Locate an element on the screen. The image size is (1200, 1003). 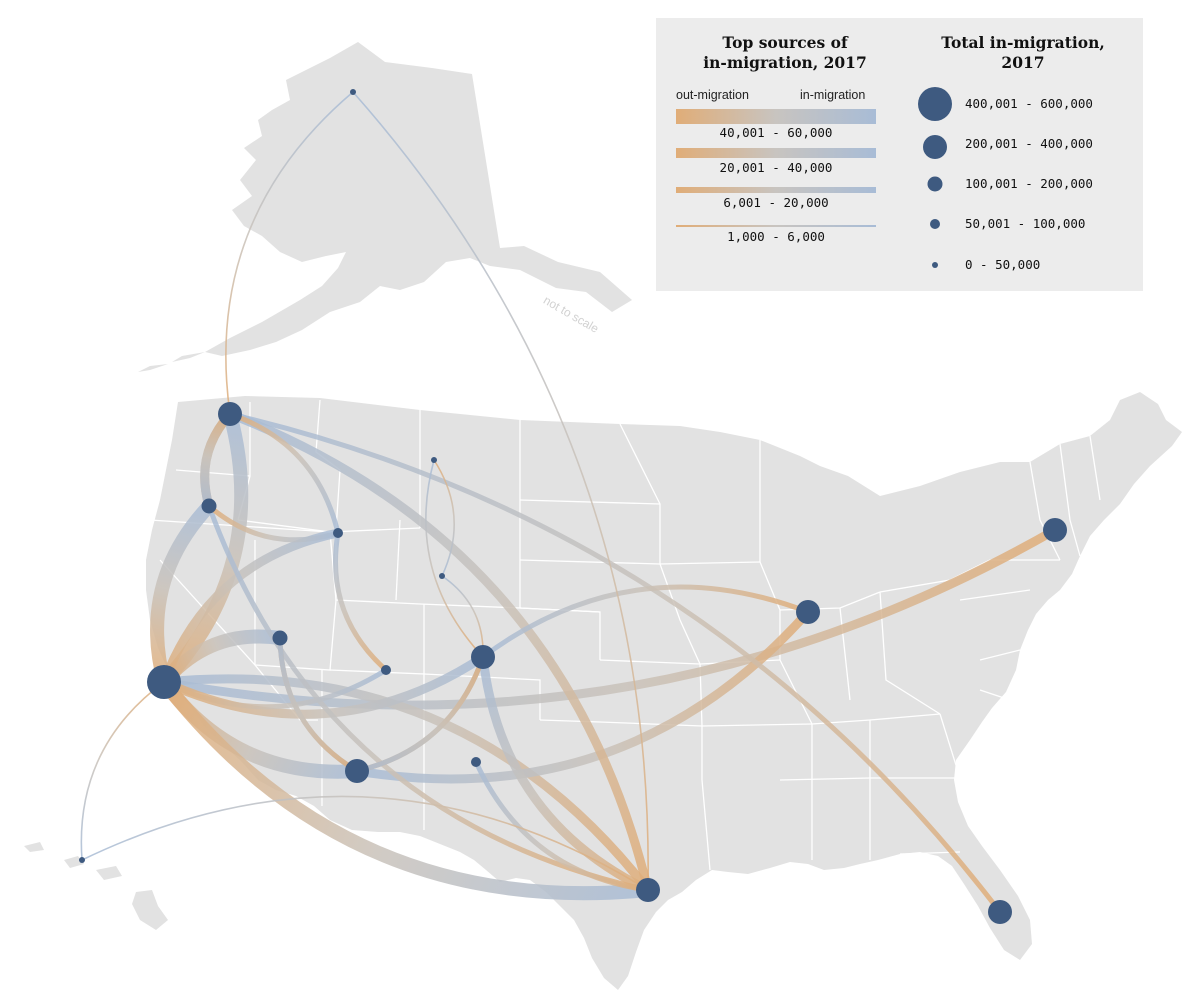
circle-swatch-medium is located at coordinates (935, 184).